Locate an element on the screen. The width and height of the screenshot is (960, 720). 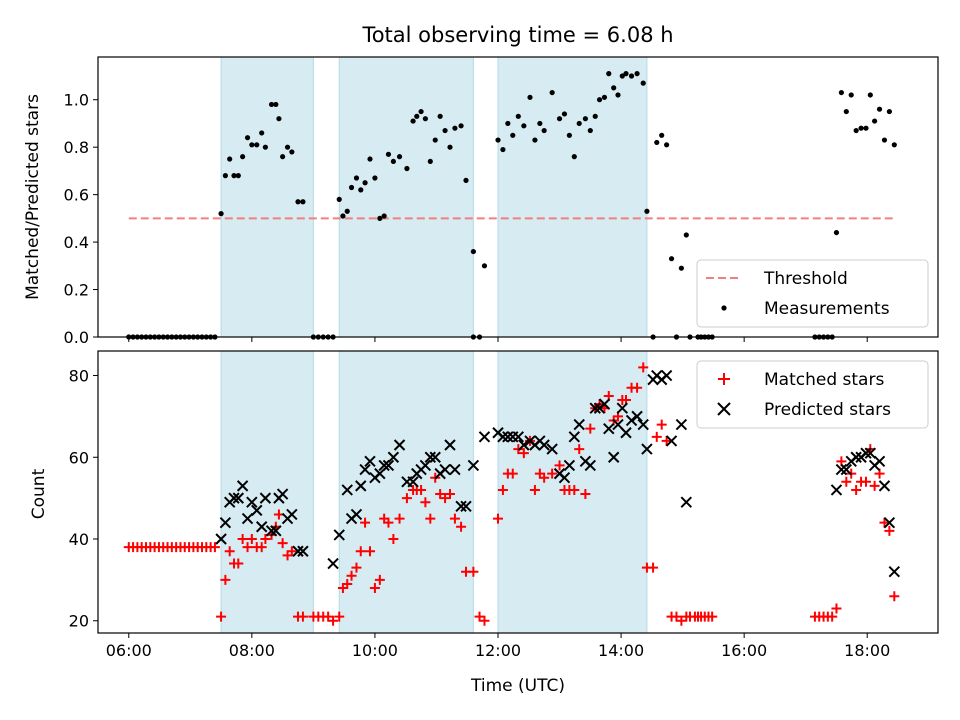
bottom-y-tick-label-0: 20 is located at coordinates (79, 621).